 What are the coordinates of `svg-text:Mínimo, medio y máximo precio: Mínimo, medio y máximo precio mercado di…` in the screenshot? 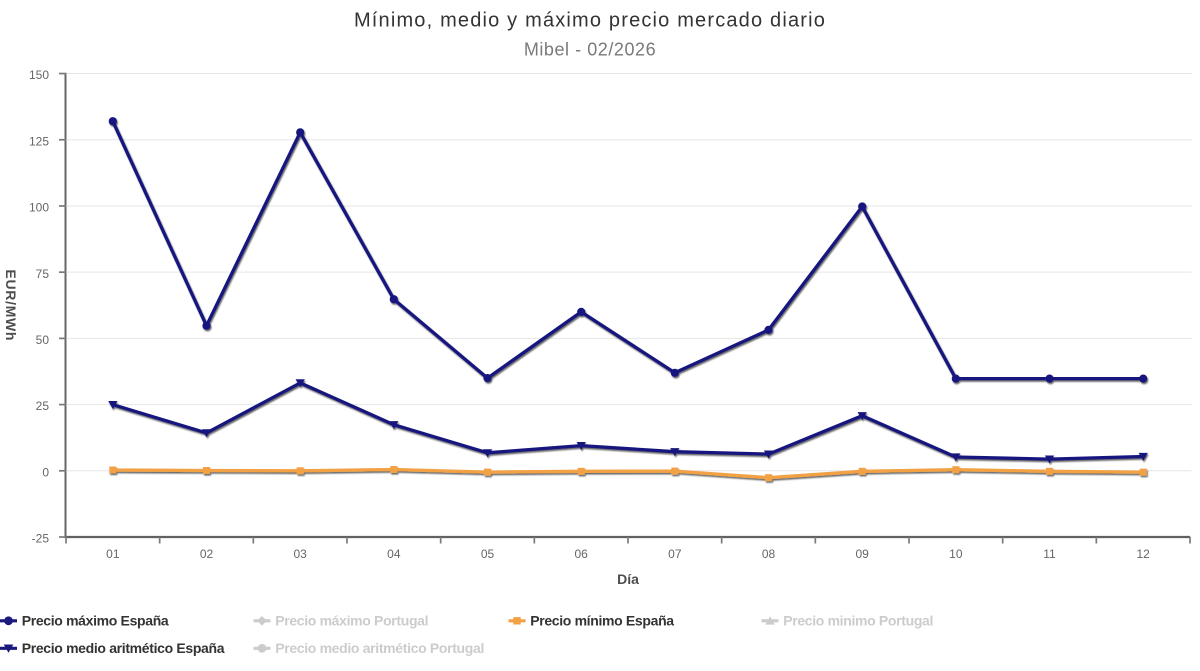 It's located at (590, 21).